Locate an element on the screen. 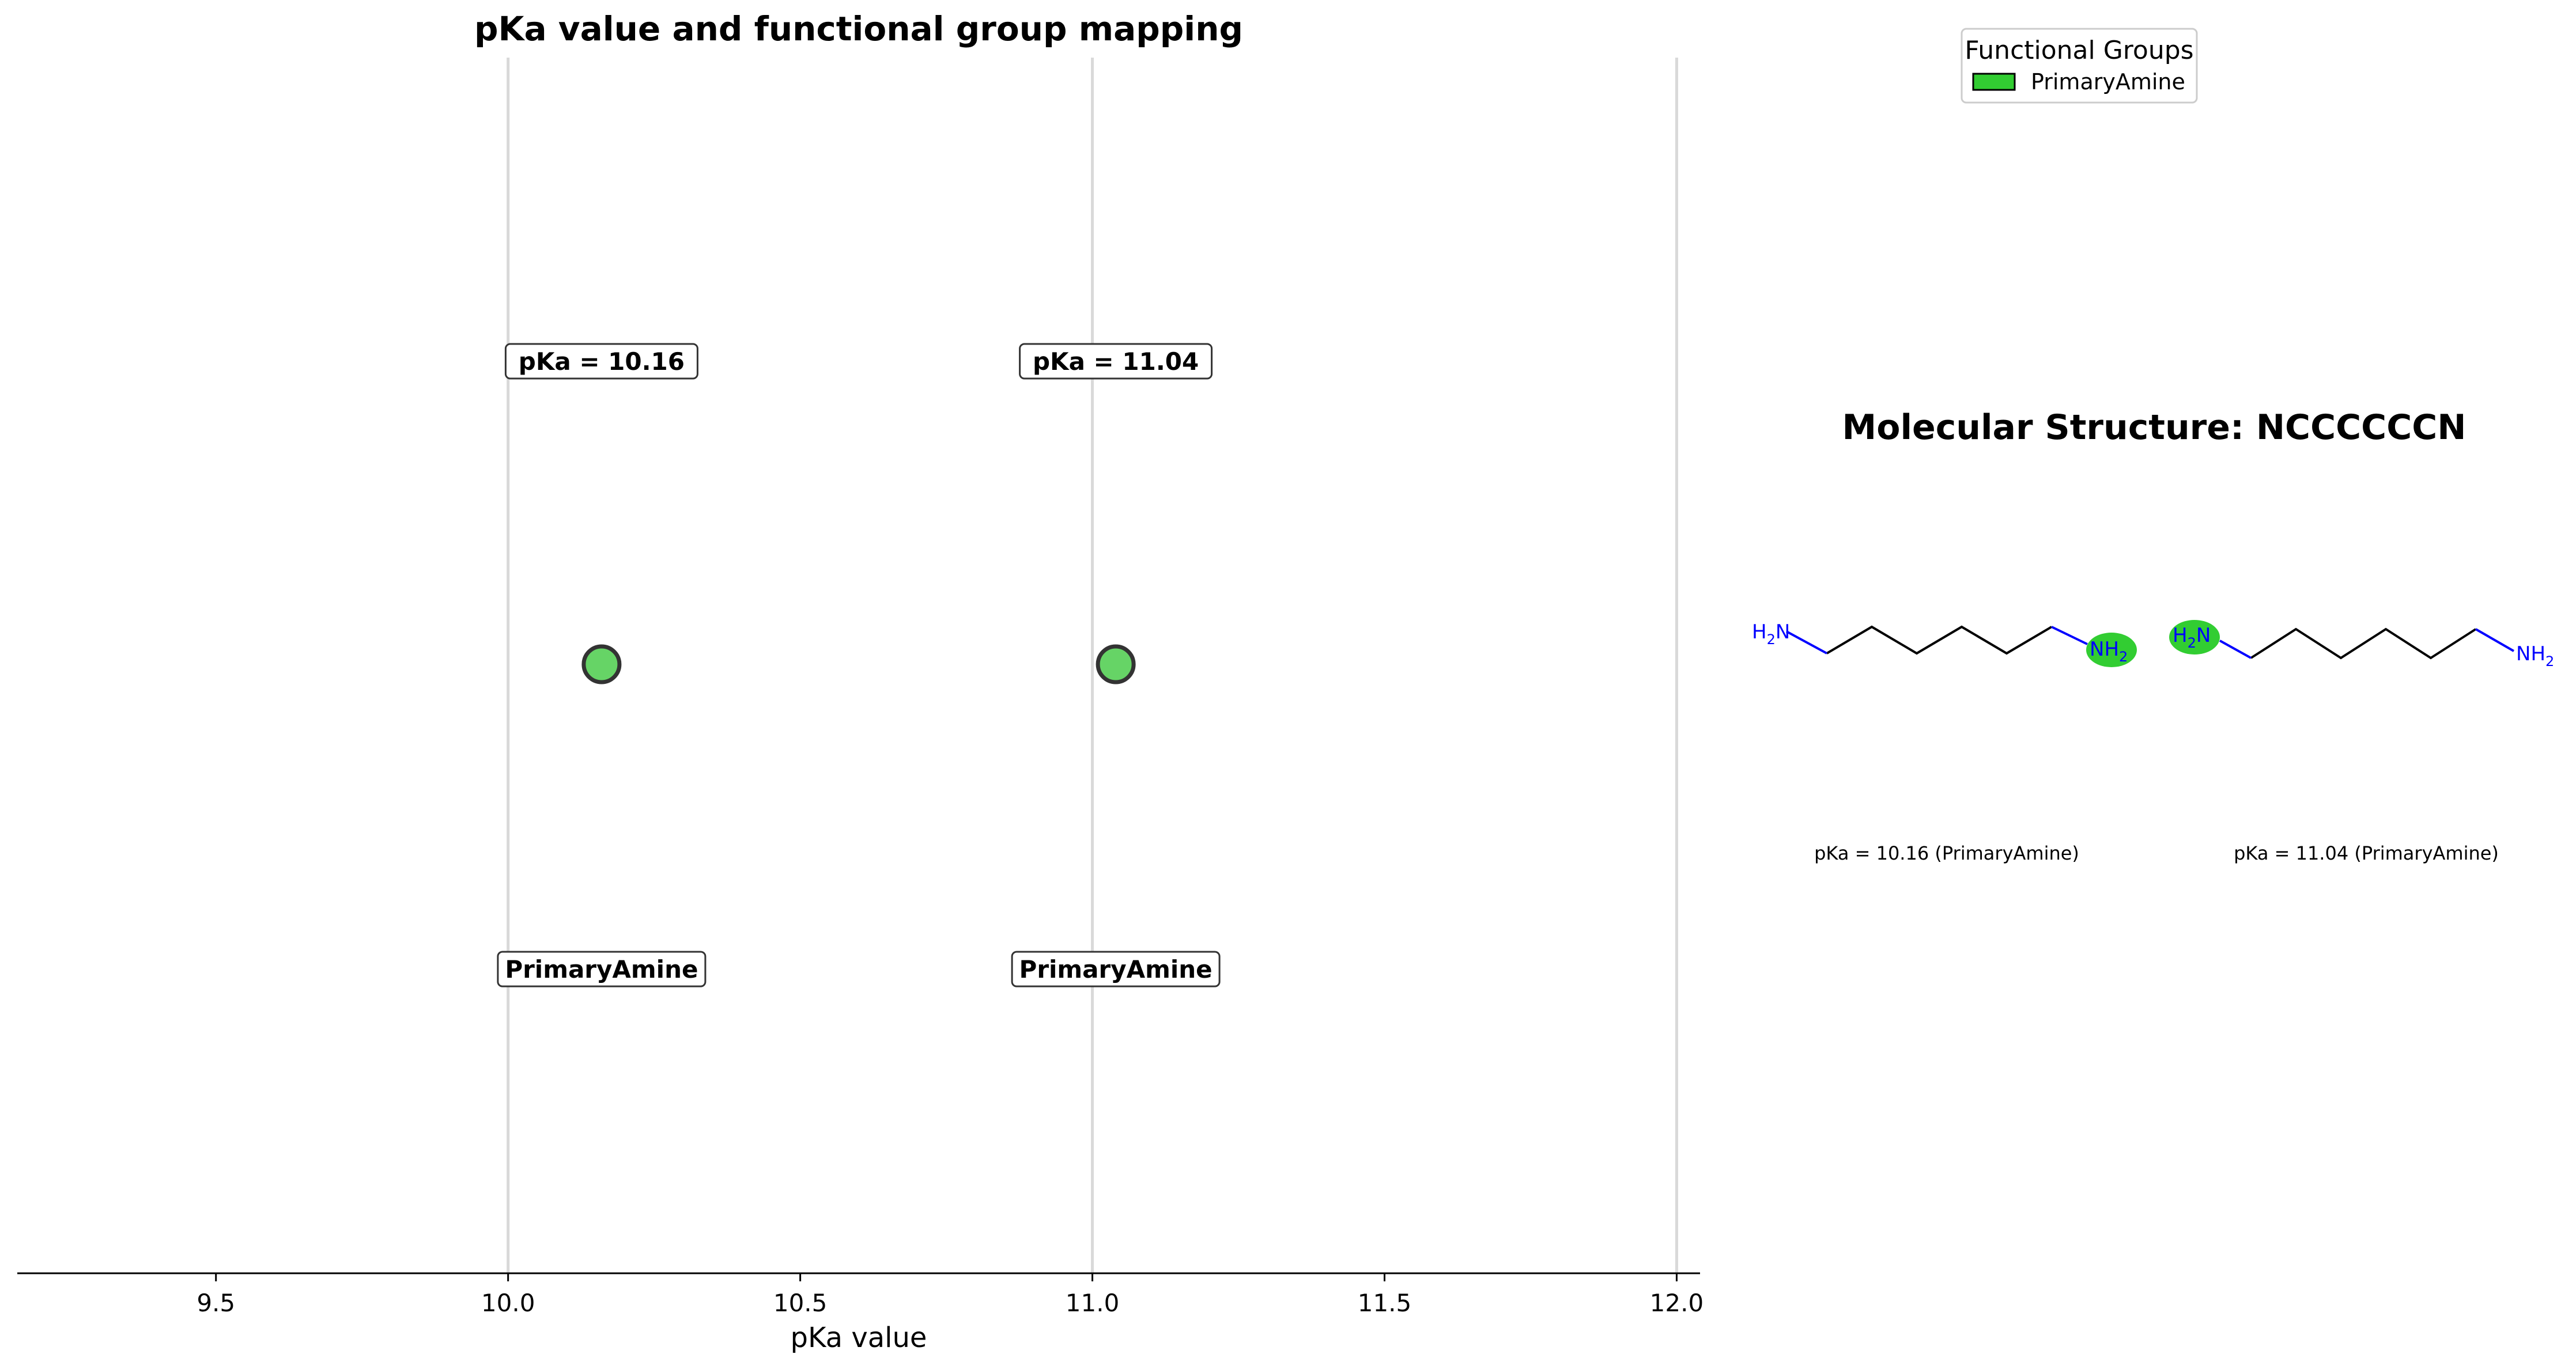 The height and width of the screenshot is (1362, 2576). structure-caption: pKa = 11.04 (PrimaryAmine) is located at coordinates (2366, 853).